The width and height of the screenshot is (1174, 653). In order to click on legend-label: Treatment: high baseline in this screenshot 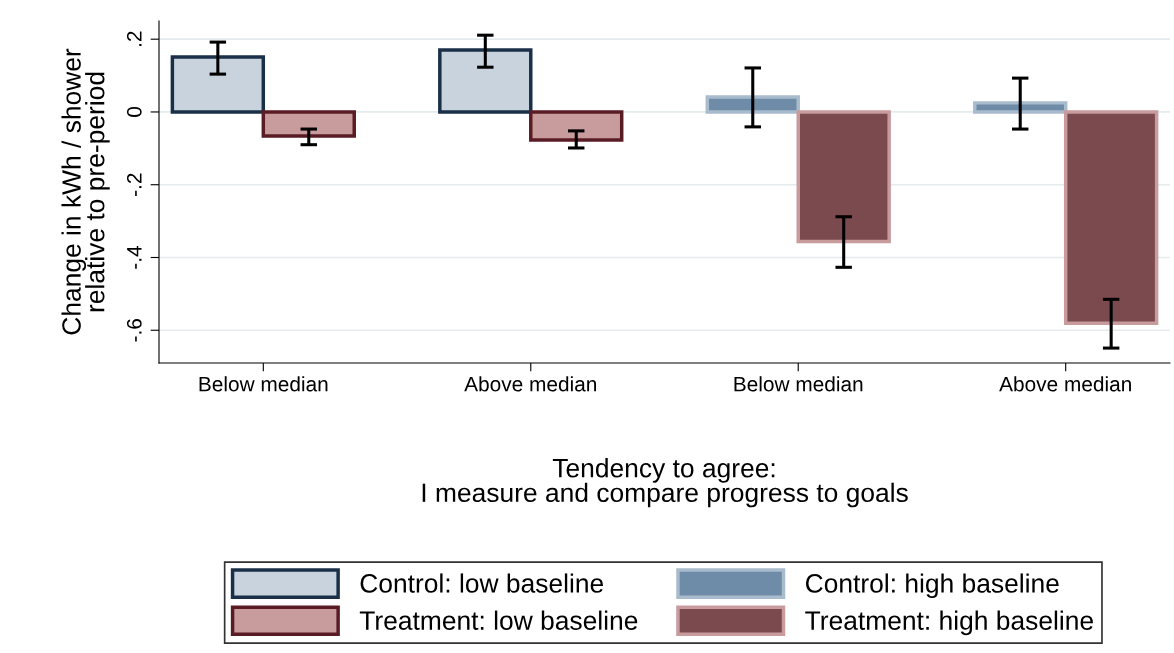, I will do `click(949, 623)`.